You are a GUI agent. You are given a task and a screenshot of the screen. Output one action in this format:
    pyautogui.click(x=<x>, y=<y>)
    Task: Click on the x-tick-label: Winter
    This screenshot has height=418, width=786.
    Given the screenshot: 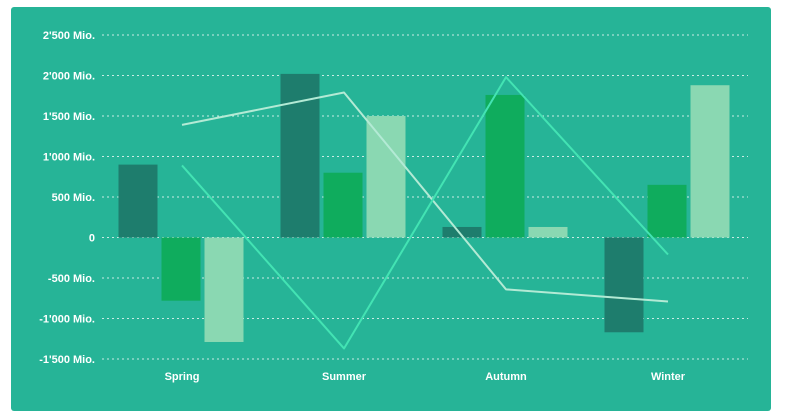 What is the action you would take?
    pyautogui.click(x=668, y=377)
    